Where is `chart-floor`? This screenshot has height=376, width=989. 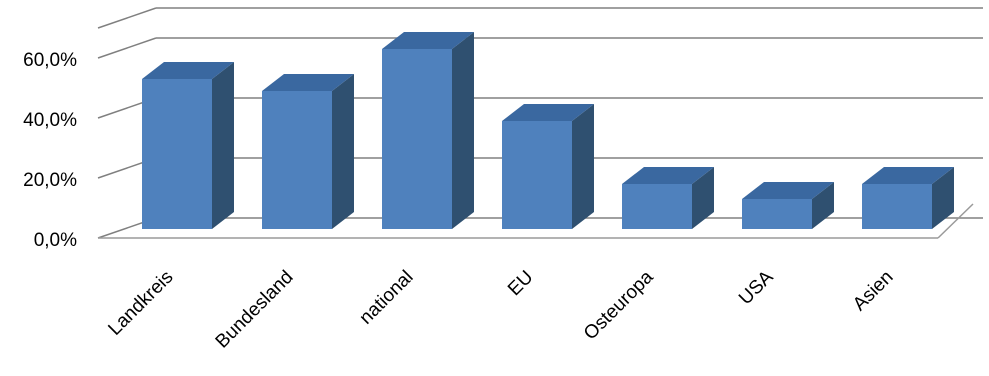 chart-floor is located at coordinates (536, 221).